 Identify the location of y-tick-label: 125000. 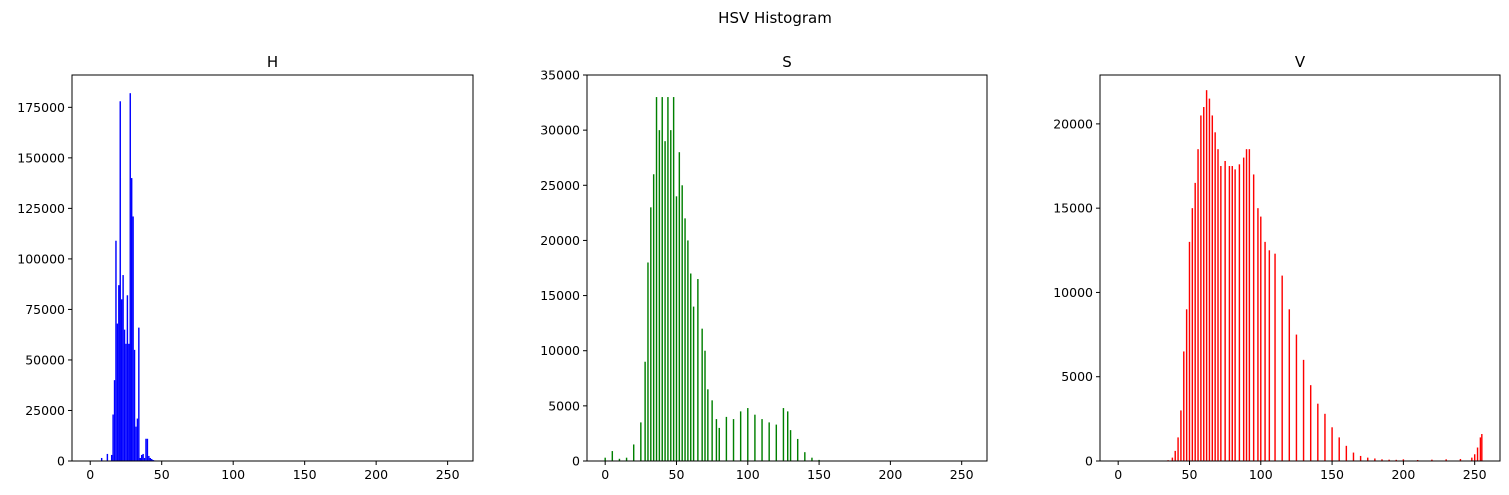
(41, 208).